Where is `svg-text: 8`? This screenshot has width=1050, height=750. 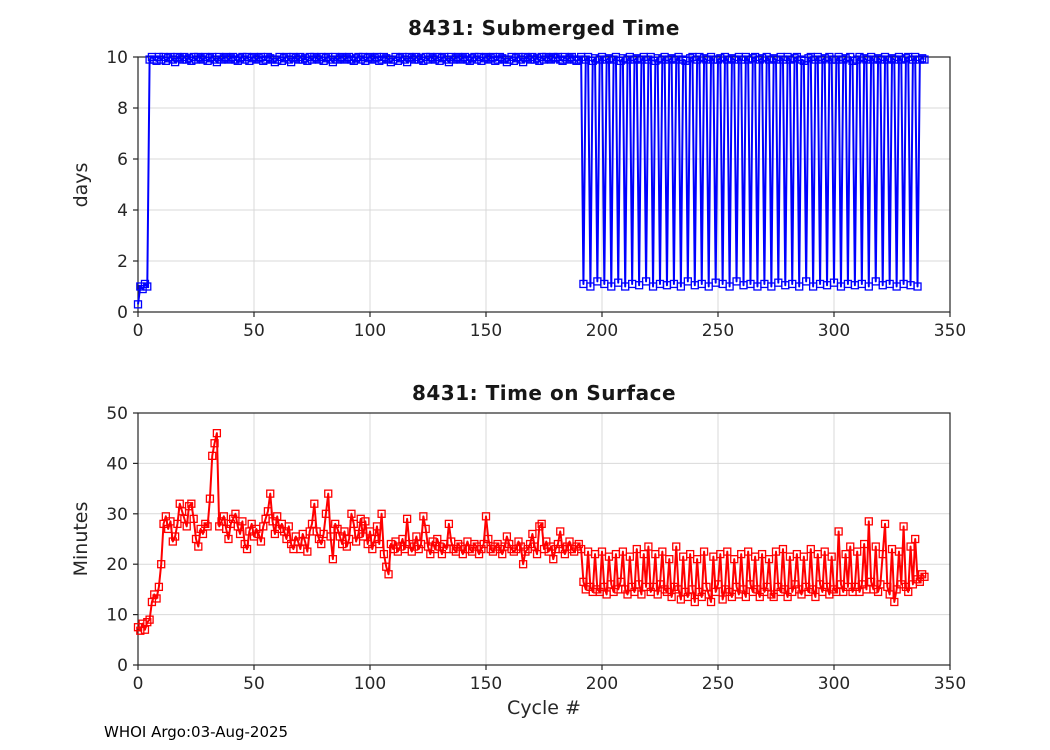 svg-text: 8 is located at coordinates (122, 109).